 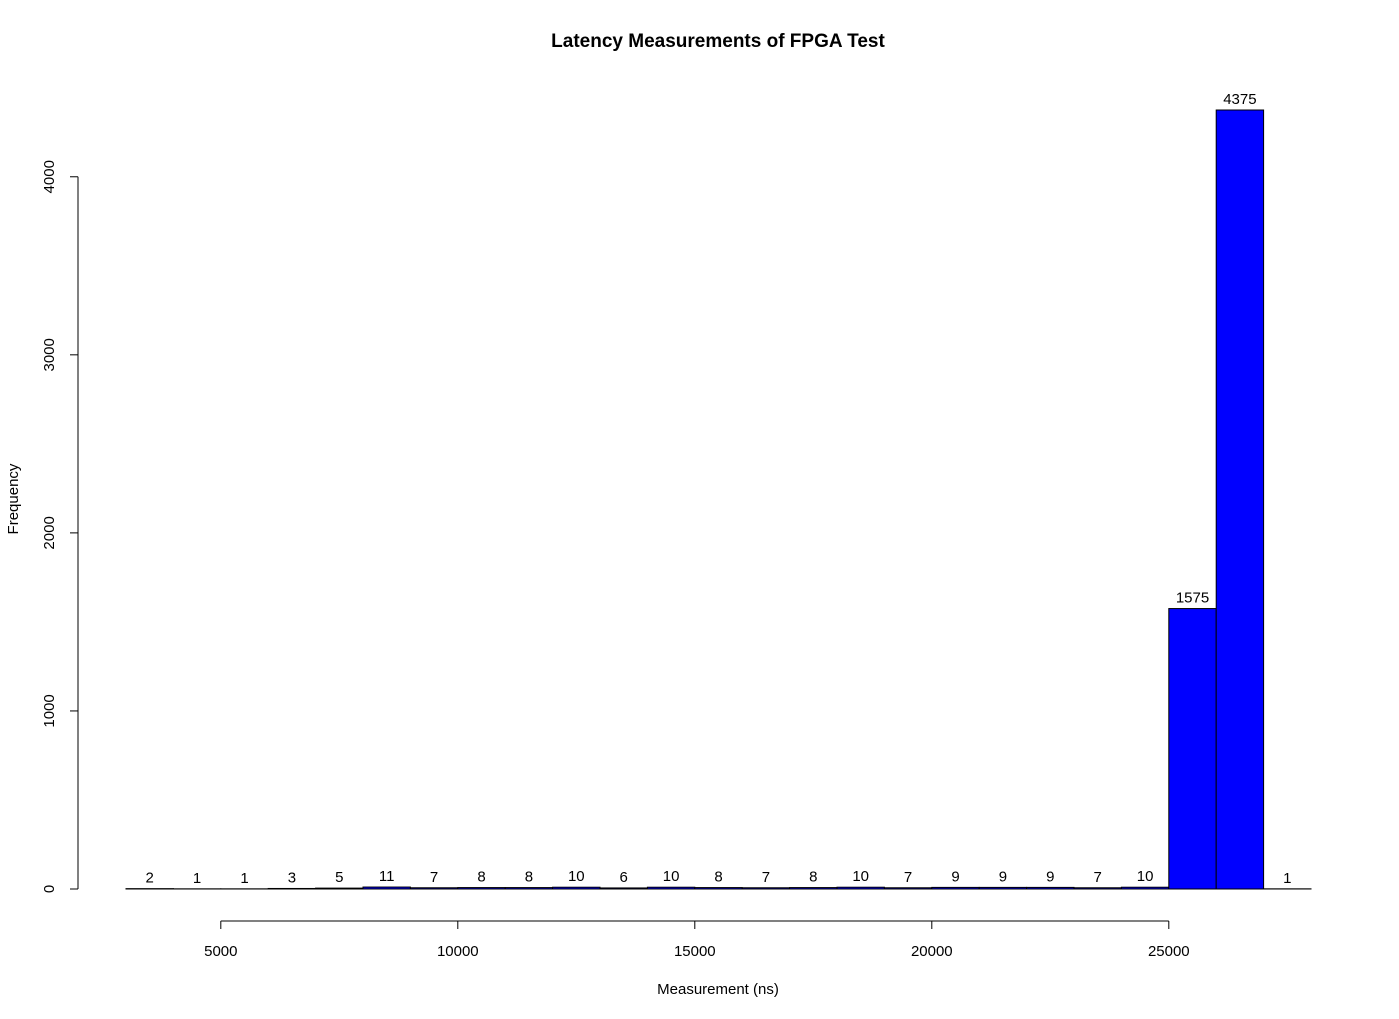 What do you see at coordinates (718, 41) in the screenshot?
I see `chart-title: Latency Measurements of FPGA Test` at bounding box center [718, 41].